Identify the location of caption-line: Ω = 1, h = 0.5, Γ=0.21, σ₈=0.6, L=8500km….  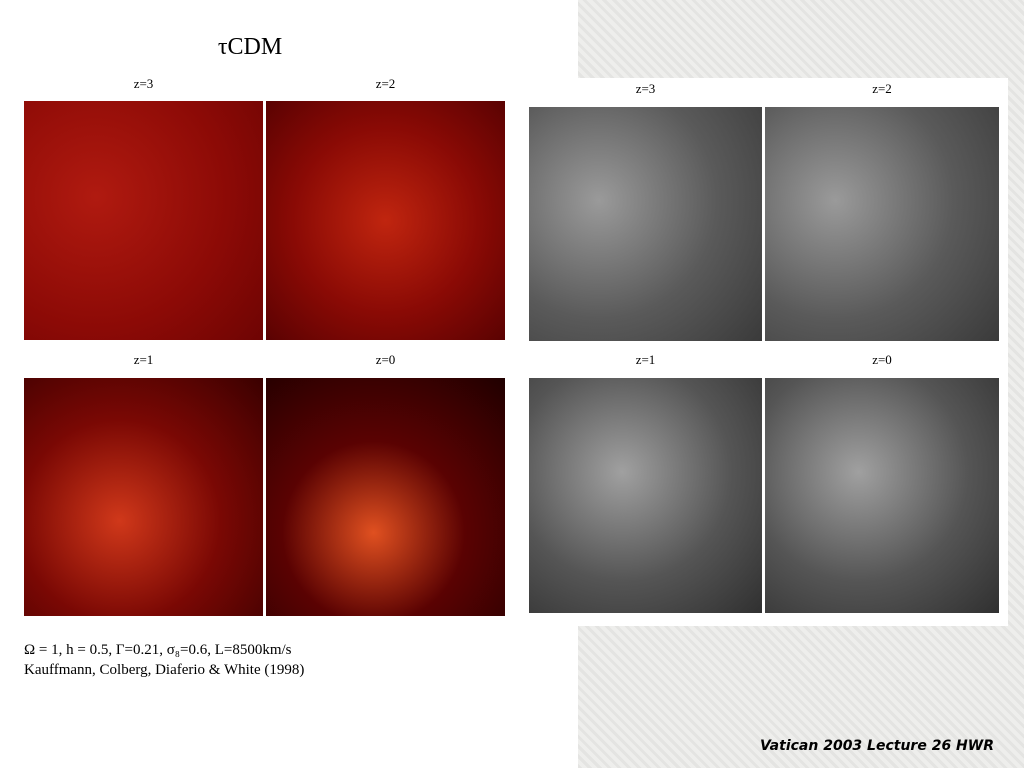
(158, 650).